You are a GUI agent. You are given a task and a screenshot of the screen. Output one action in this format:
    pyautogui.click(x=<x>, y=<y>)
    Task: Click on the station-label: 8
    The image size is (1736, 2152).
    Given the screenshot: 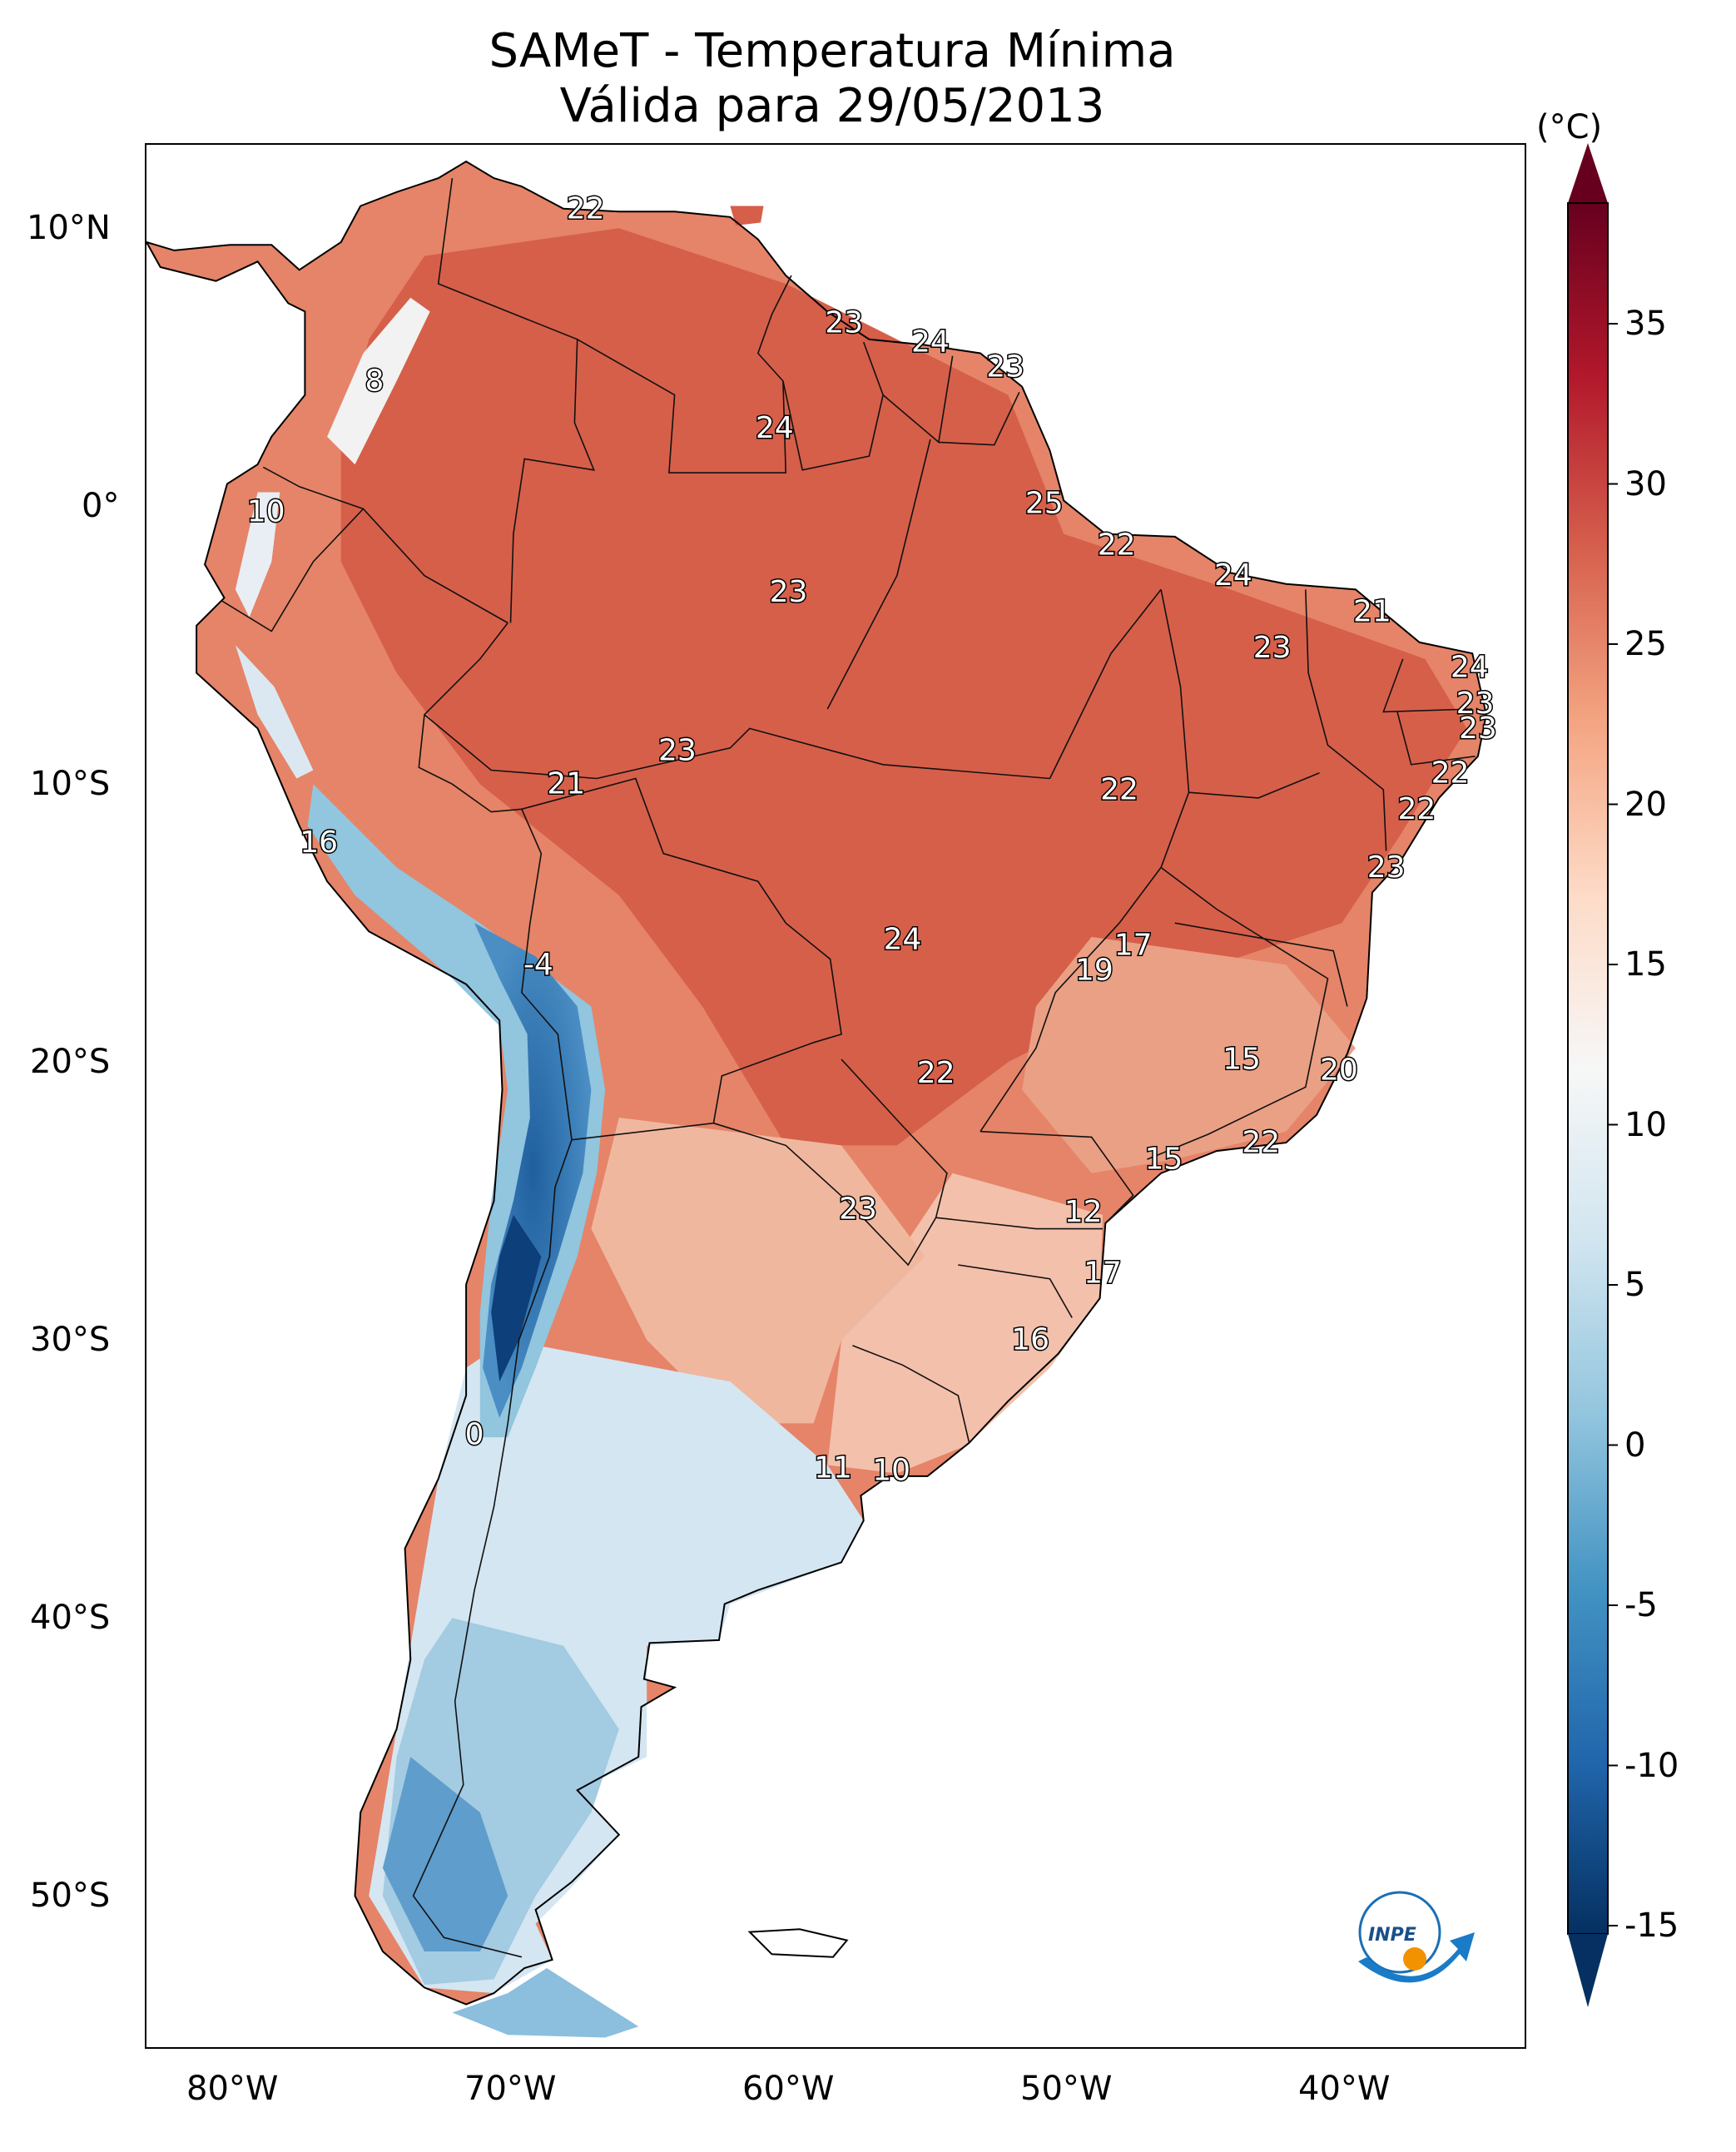 What is the action you would take?
    pyautogui.click(x=374, y=381)
    